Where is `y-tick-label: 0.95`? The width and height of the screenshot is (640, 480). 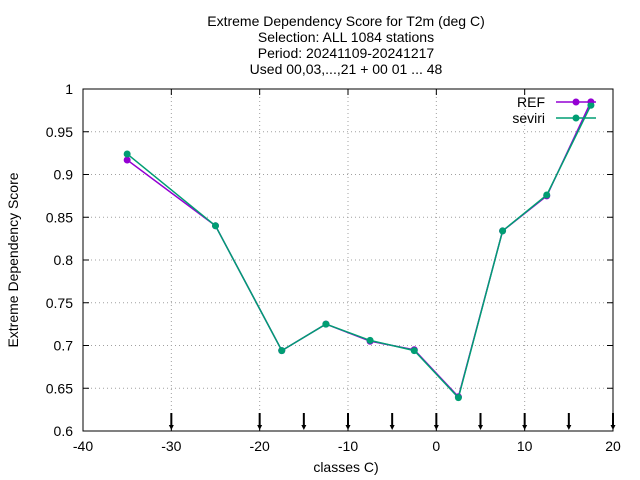 y-tick-label: 0.95 is located at coordinates (59, 132).